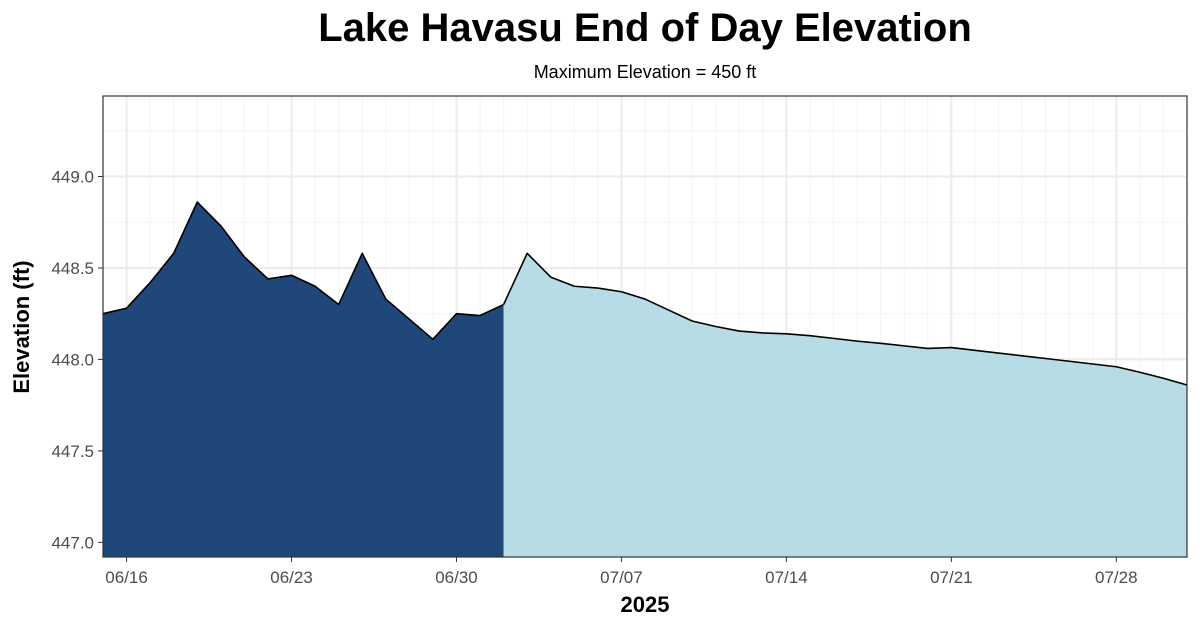  I want to click on x-tick-label: 06/16, so click(126, 577).